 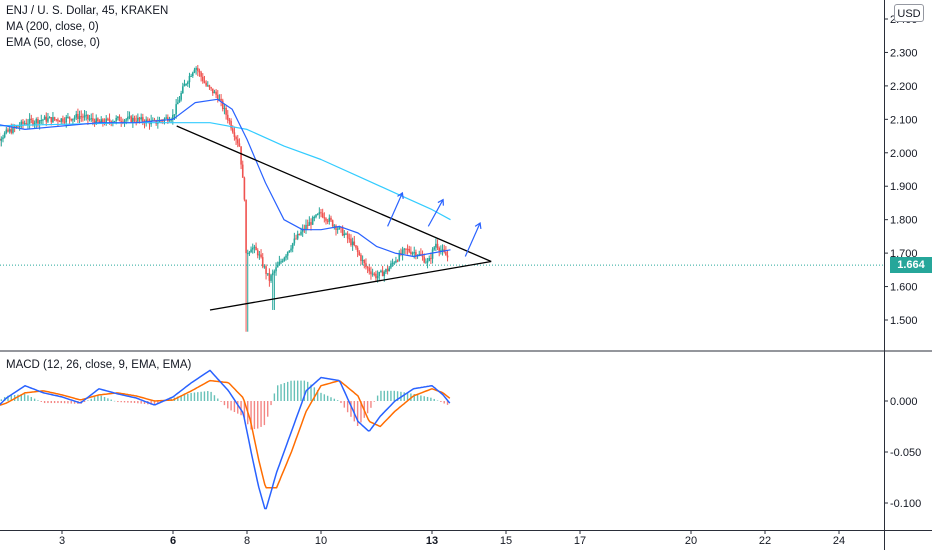 What do you see at coordinates (87, 11) in the screenshot?
I see `symbol-title: ENJ / U. S. Dollar, 45, KRAKEN` at bounding box center [87, 11].